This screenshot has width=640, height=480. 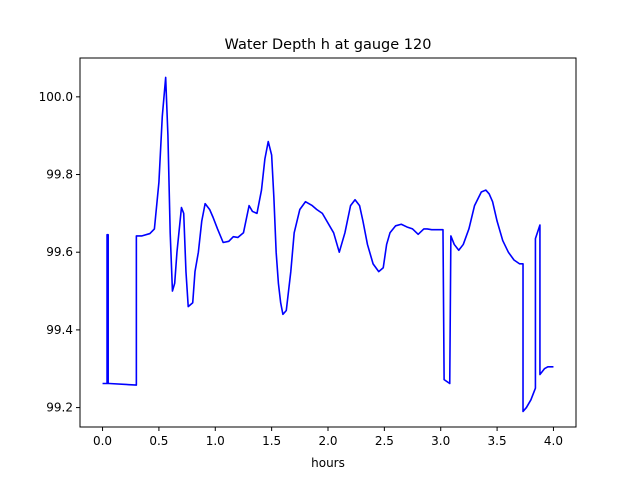 I want to click on chart-title: Water Depth h at gauge 120, so click(x=328, y=45).